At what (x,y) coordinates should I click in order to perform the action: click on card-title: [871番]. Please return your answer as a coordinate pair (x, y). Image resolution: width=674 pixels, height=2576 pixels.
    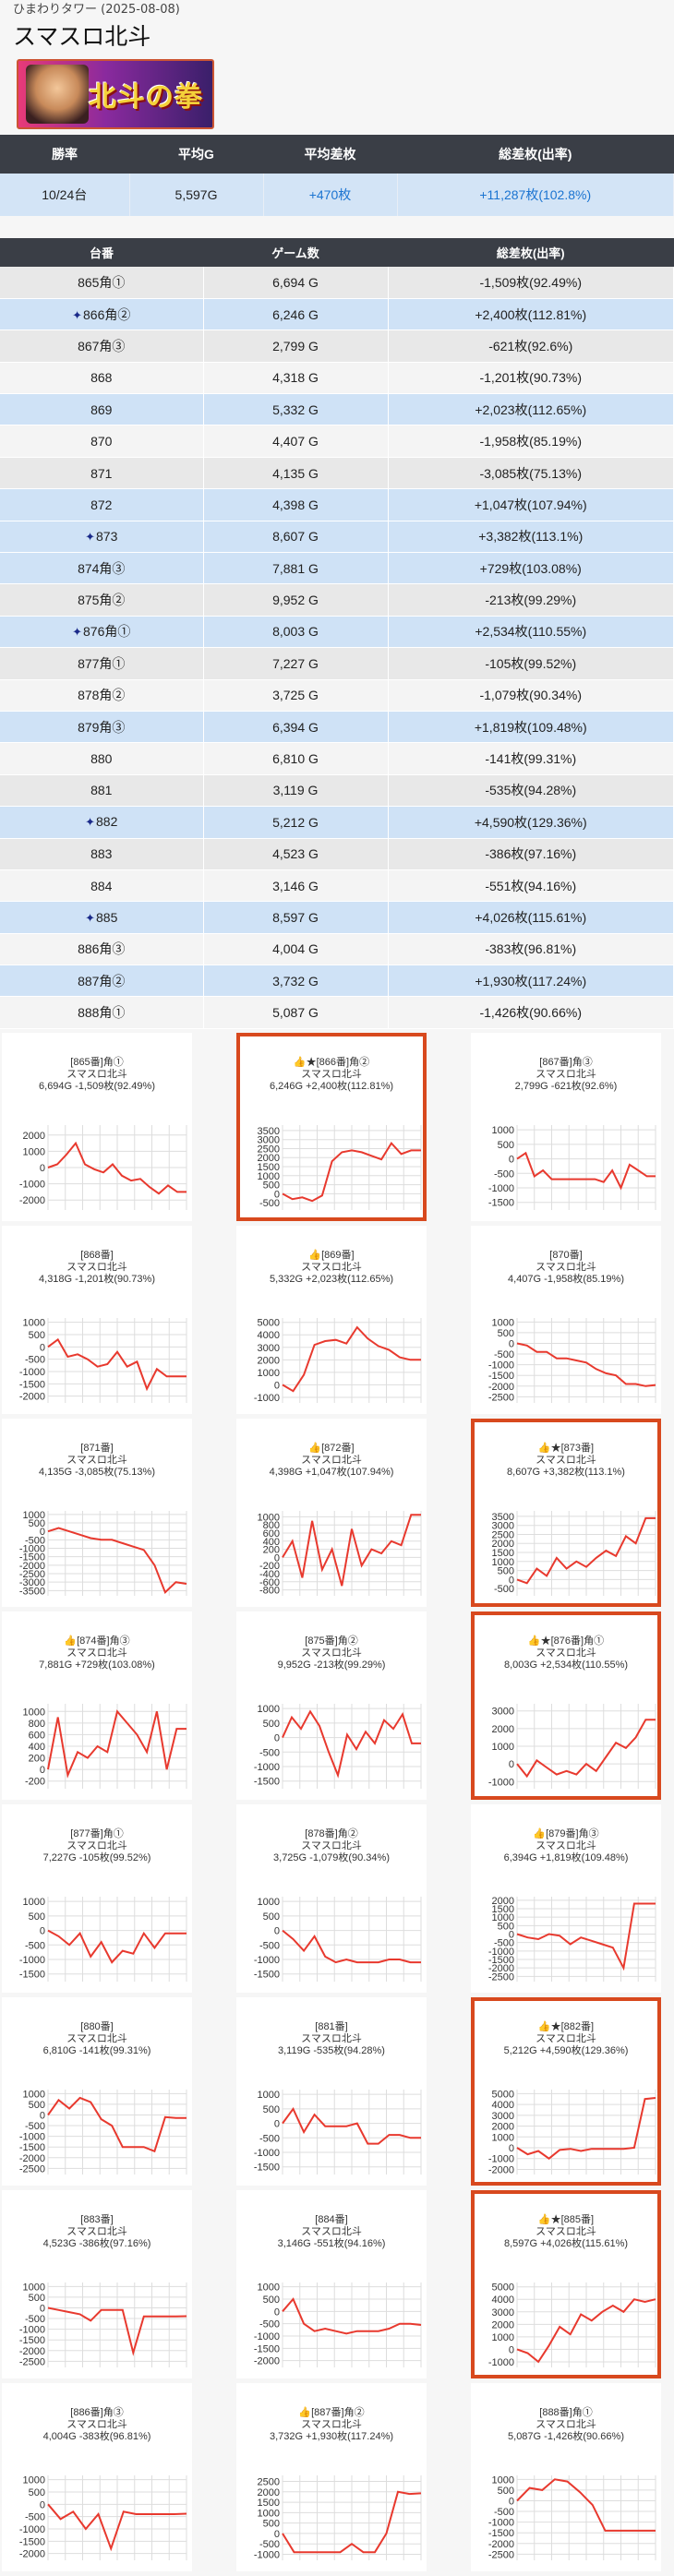
    Looking at the image, I should click on (97, 1448).